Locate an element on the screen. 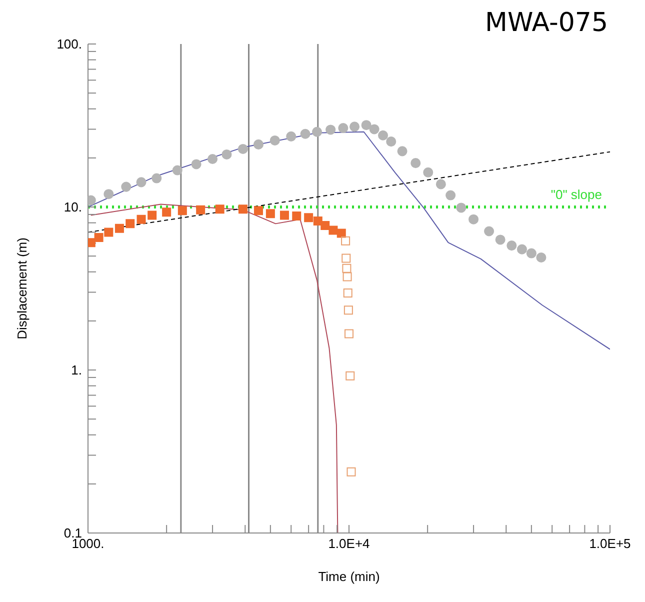  ref-line-label: "0" slope is located at coordinates (576, 194).